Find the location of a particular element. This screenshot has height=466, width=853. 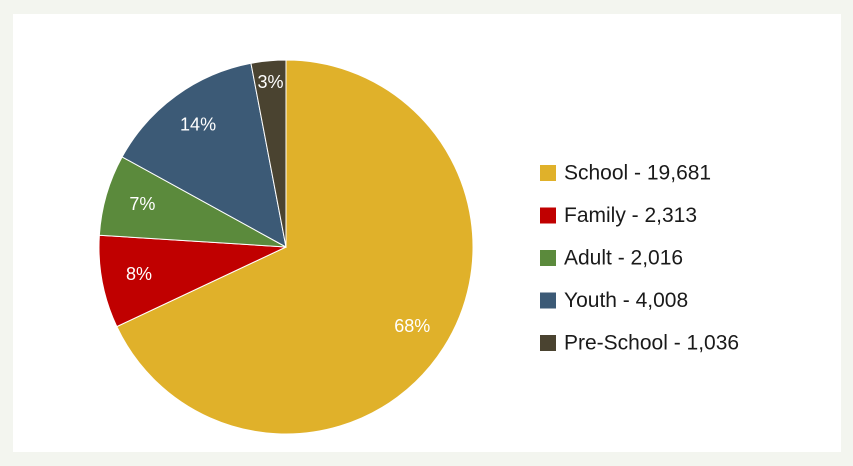

slice-label: 7% is located at coordinates (142, 204).